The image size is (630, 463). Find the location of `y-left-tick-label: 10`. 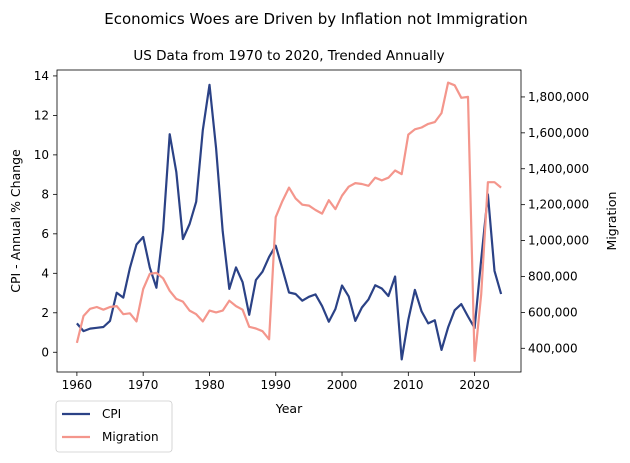

y-left-tick-label: 10 is located at coordinates (41, 155).